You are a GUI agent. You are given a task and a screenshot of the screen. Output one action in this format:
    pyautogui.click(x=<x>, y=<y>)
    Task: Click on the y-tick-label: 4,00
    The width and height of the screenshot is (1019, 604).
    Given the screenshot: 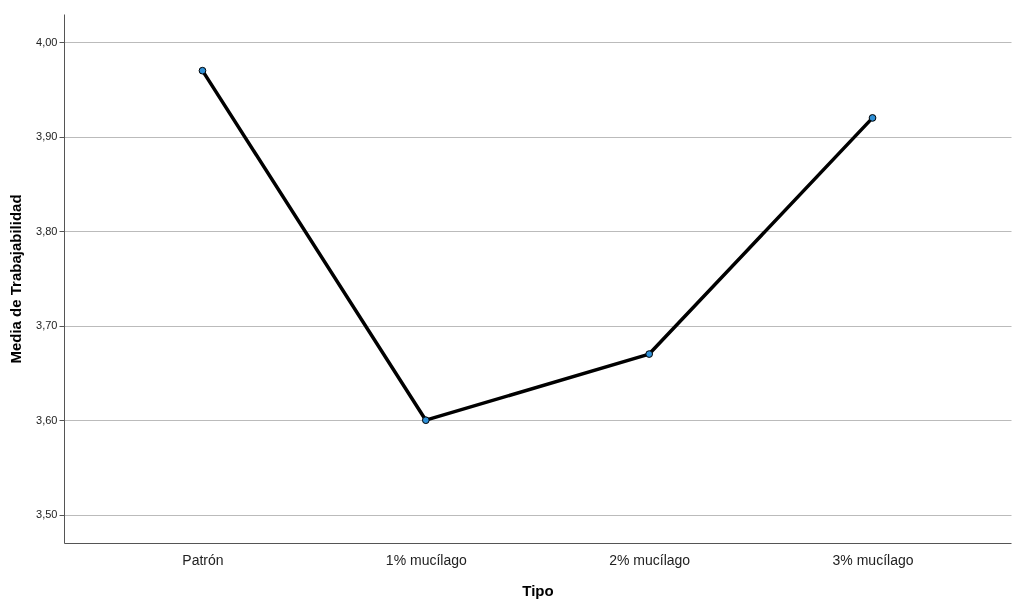 What is the action you would take?
    pyautogui.click(x=47, y=41)
    